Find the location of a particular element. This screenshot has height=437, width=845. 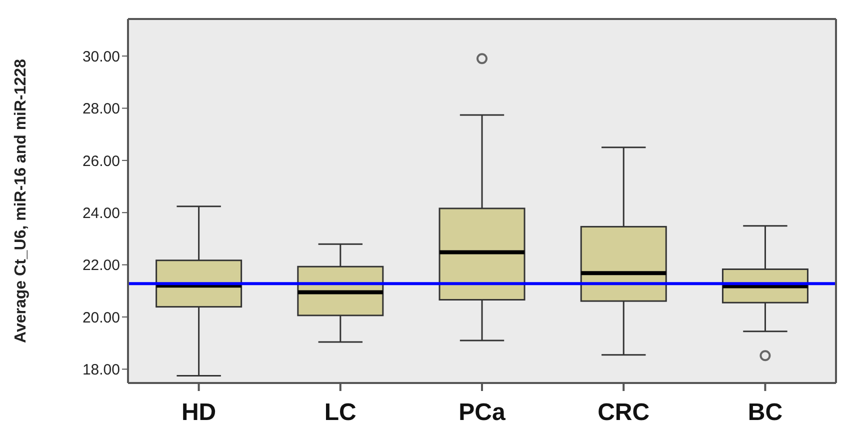

y-tick-label: 20.00 is located at coordinates (101, 317).